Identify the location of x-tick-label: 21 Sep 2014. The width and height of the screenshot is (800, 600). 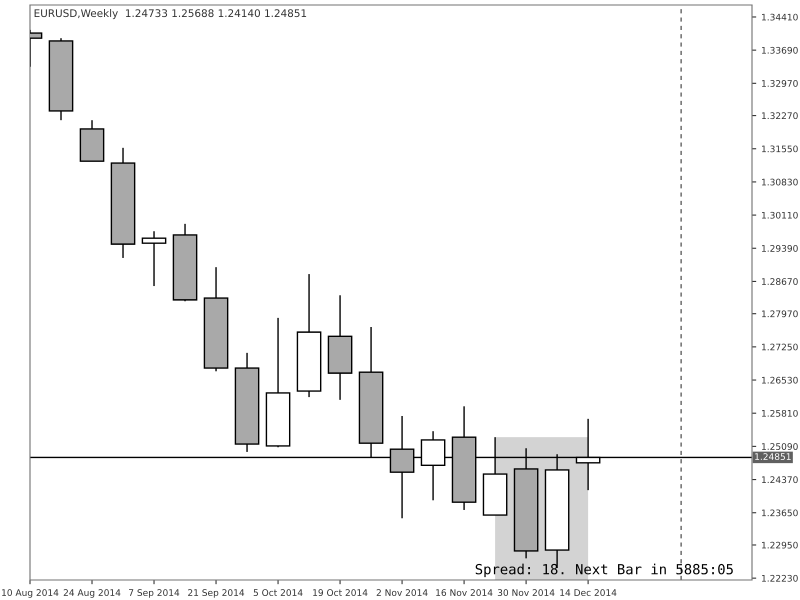
(216, 593).